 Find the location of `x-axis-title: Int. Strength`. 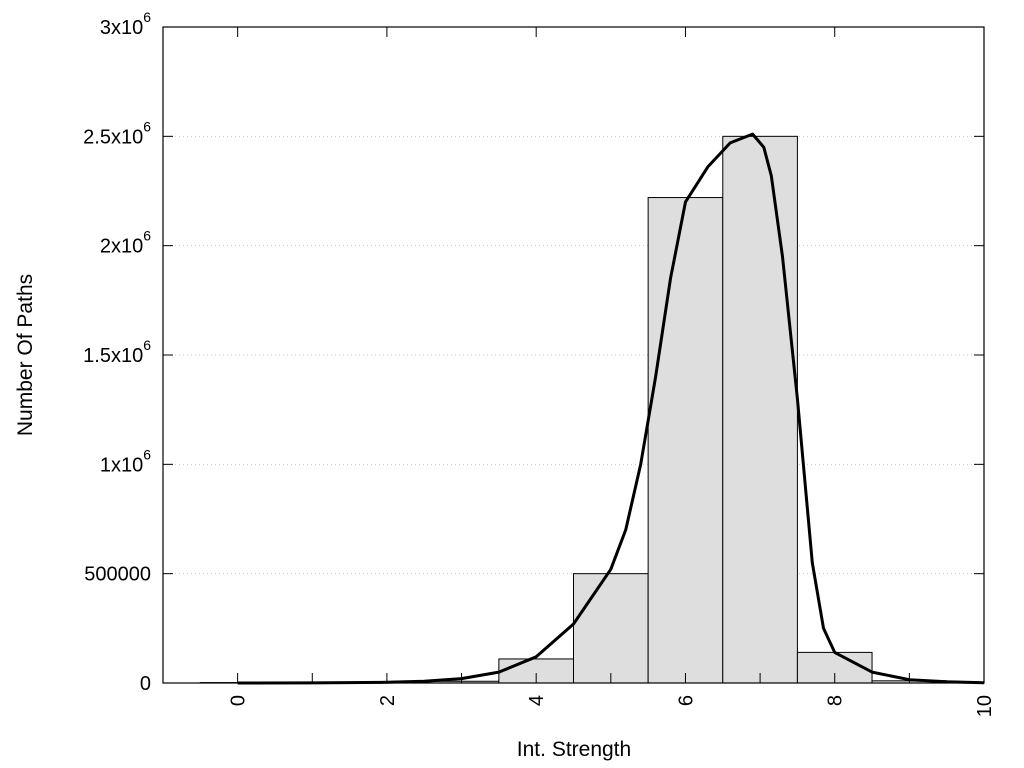

x-axis-title: Int. Strength is located at coordinates (574, 749).